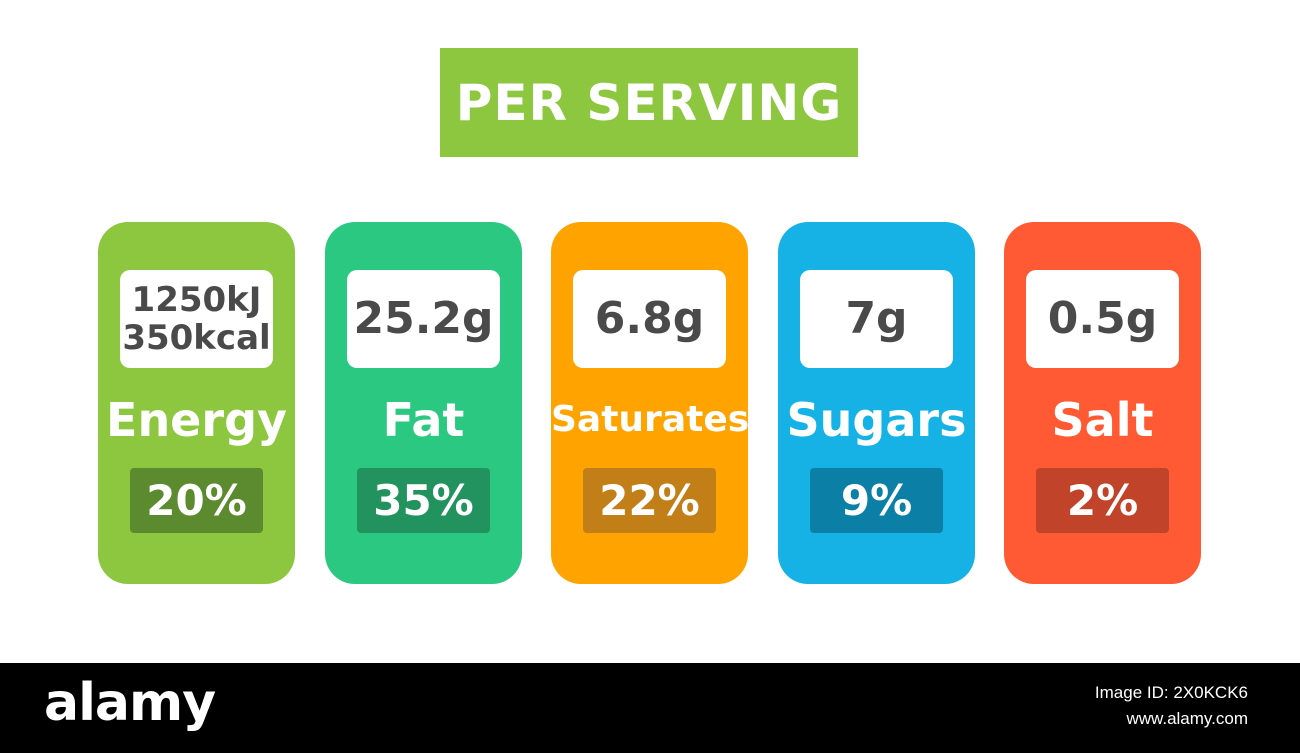  Describe the element at coordinates (130, 703) in the screenshot. I see `alamy-logo: alamy` at that location.